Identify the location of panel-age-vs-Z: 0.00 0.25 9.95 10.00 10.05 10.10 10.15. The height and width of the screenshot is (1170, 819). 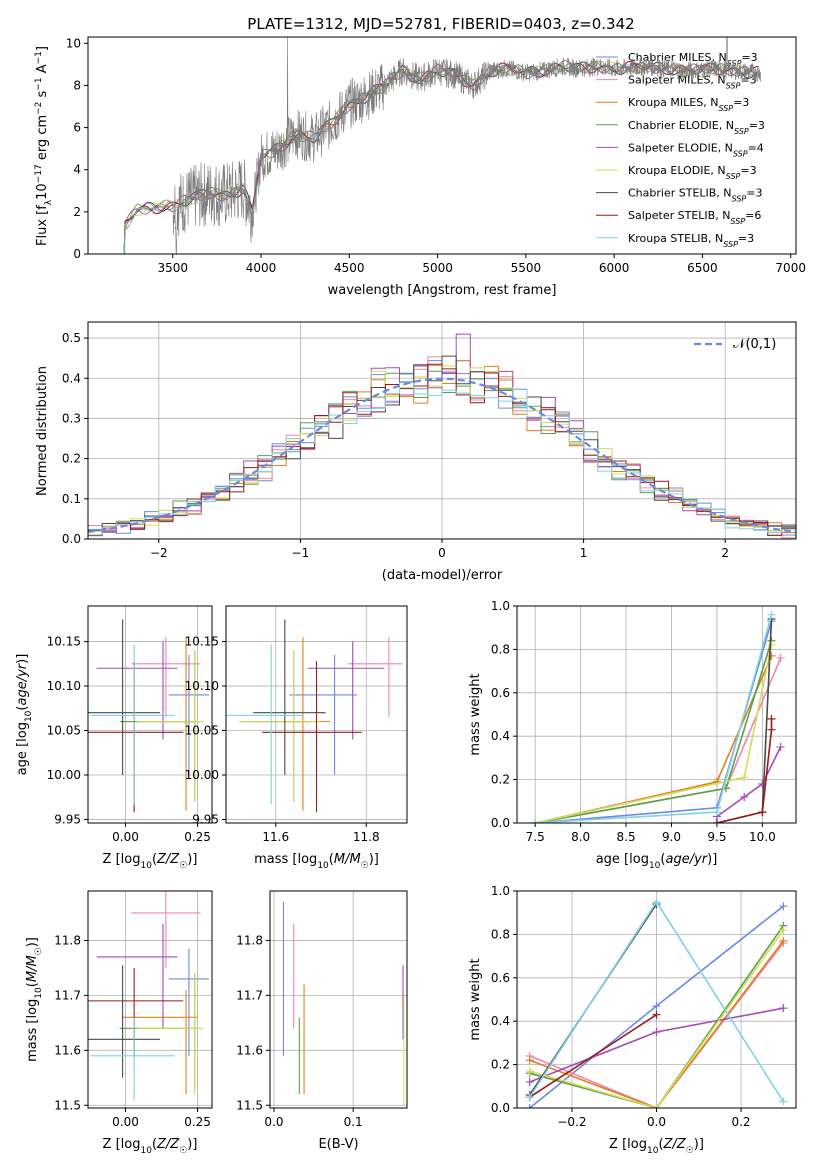
(130, 724).